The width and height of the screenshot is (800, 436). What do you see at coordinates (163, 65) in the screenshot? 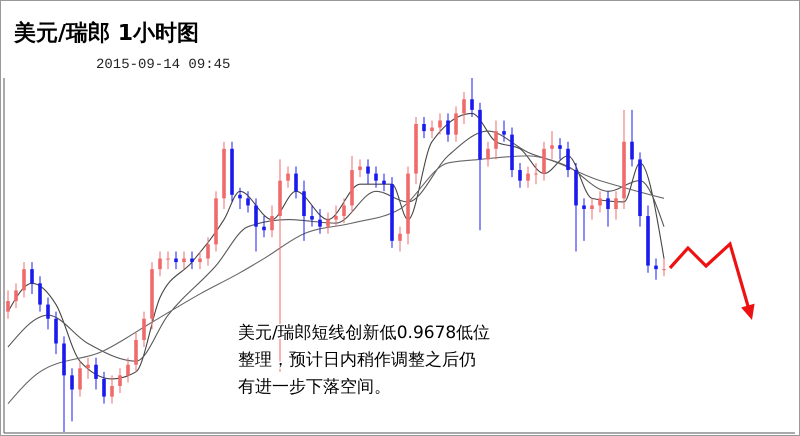
I see `chart-subtitle: 2015-09-14 09:45` at bounding box center [163, 65].